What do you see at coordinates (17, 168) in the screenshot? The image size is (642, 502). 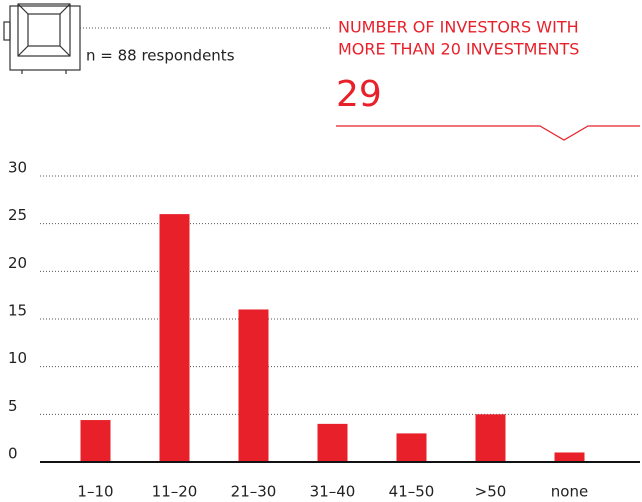 I see `y-tick-label: 30` at bounding box center [17, 168].